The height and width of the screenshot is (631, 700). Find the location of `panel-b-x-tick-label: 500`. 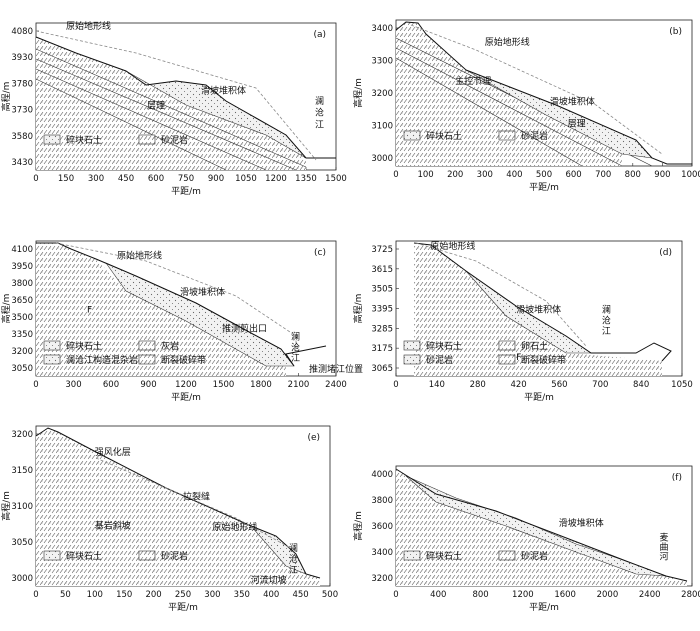

panel-b-x-tick-label: 500 is located at coordinates (544, 175).